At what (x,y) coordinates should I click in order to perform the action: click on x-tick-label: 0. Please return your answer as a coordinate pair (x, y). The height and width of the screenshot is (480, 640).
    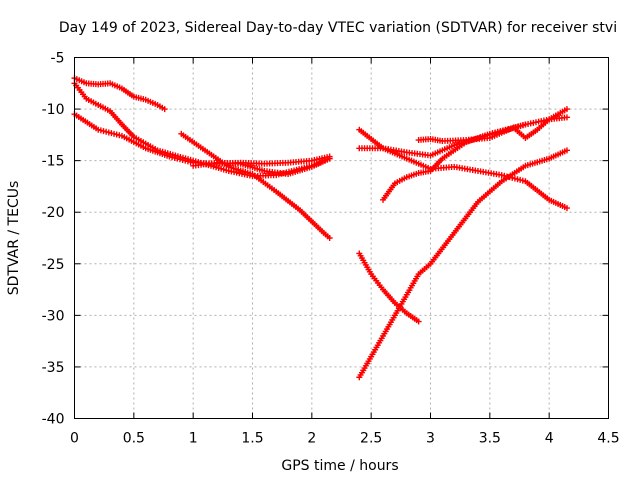
    Looking at the image, I should click on (74, 439).